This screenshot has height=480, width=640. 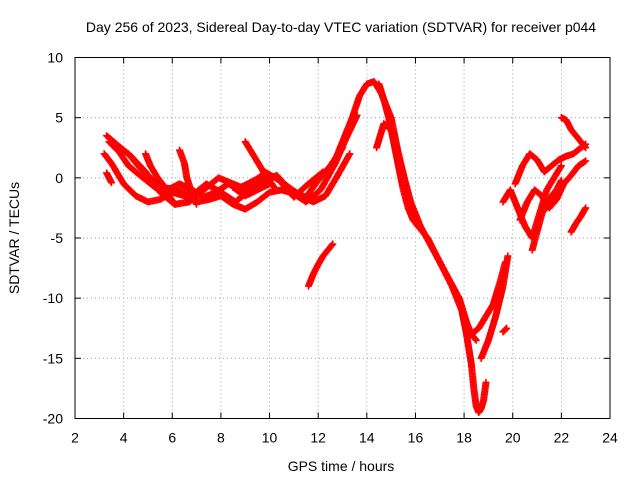 What do you see at coordinates (464, 438) in the screenshot?
I see `x-tick-label: 18` at bounding box center [464, 438].